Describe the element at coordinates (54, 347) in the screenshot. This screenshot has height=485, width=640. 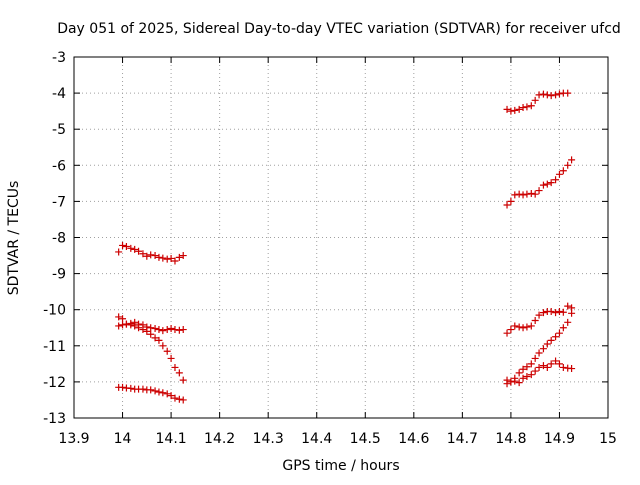
I see `y-tick-label: -11` at that location.